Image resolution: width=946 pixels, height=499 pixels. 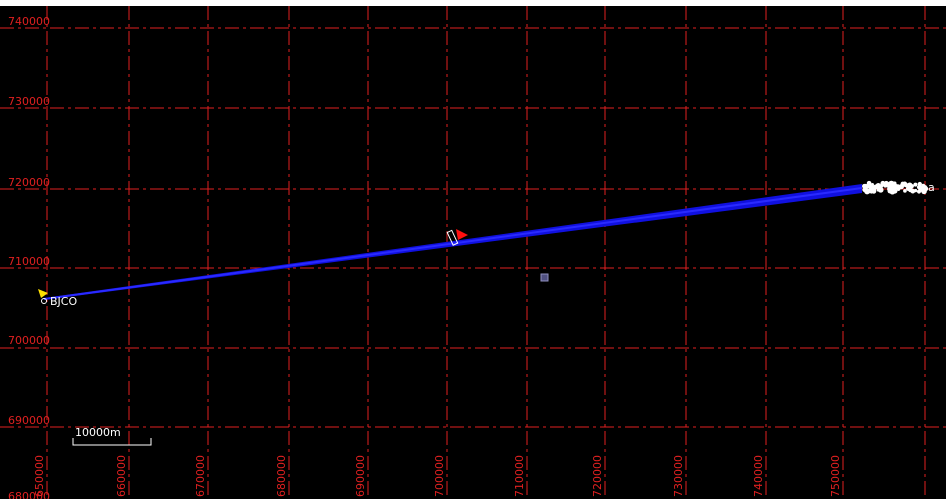 What do you see at coordinates (121, 476) in the screenshot?
I see `x-tick-label: 660000` at bounding box center [121, 476].